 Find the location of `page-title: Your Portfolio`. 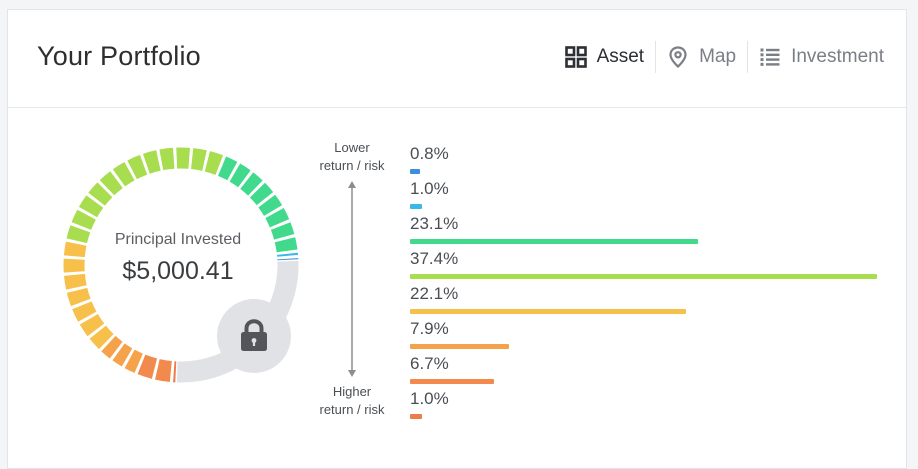

page-title: Your Portfolio is located at coordinates (119, 56).